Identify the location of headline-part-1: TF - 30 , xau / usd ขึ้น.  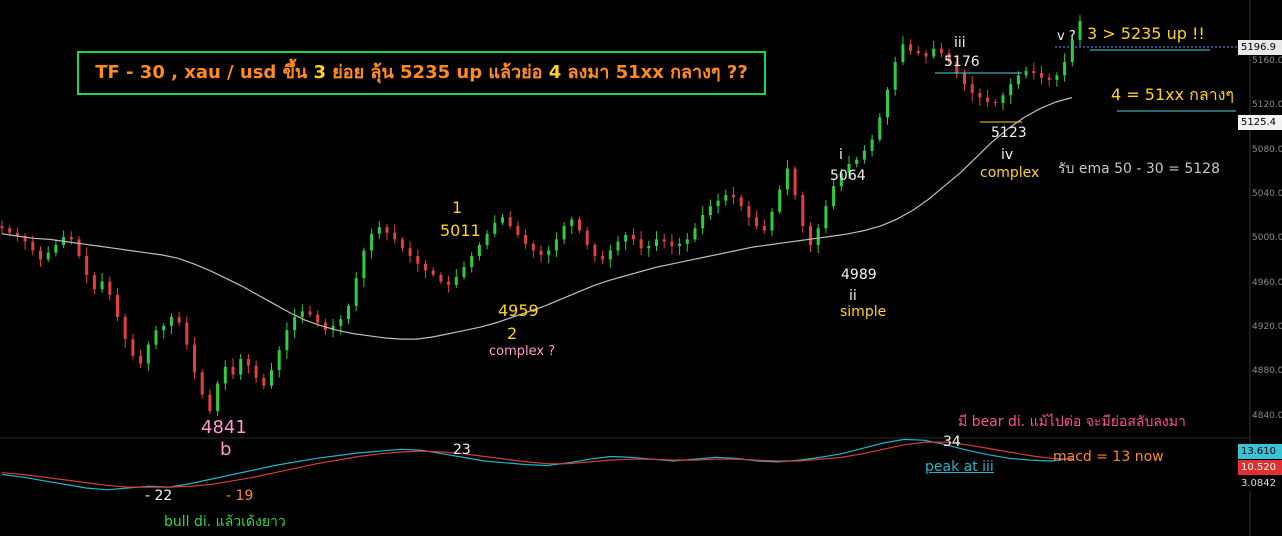
(204, 72).